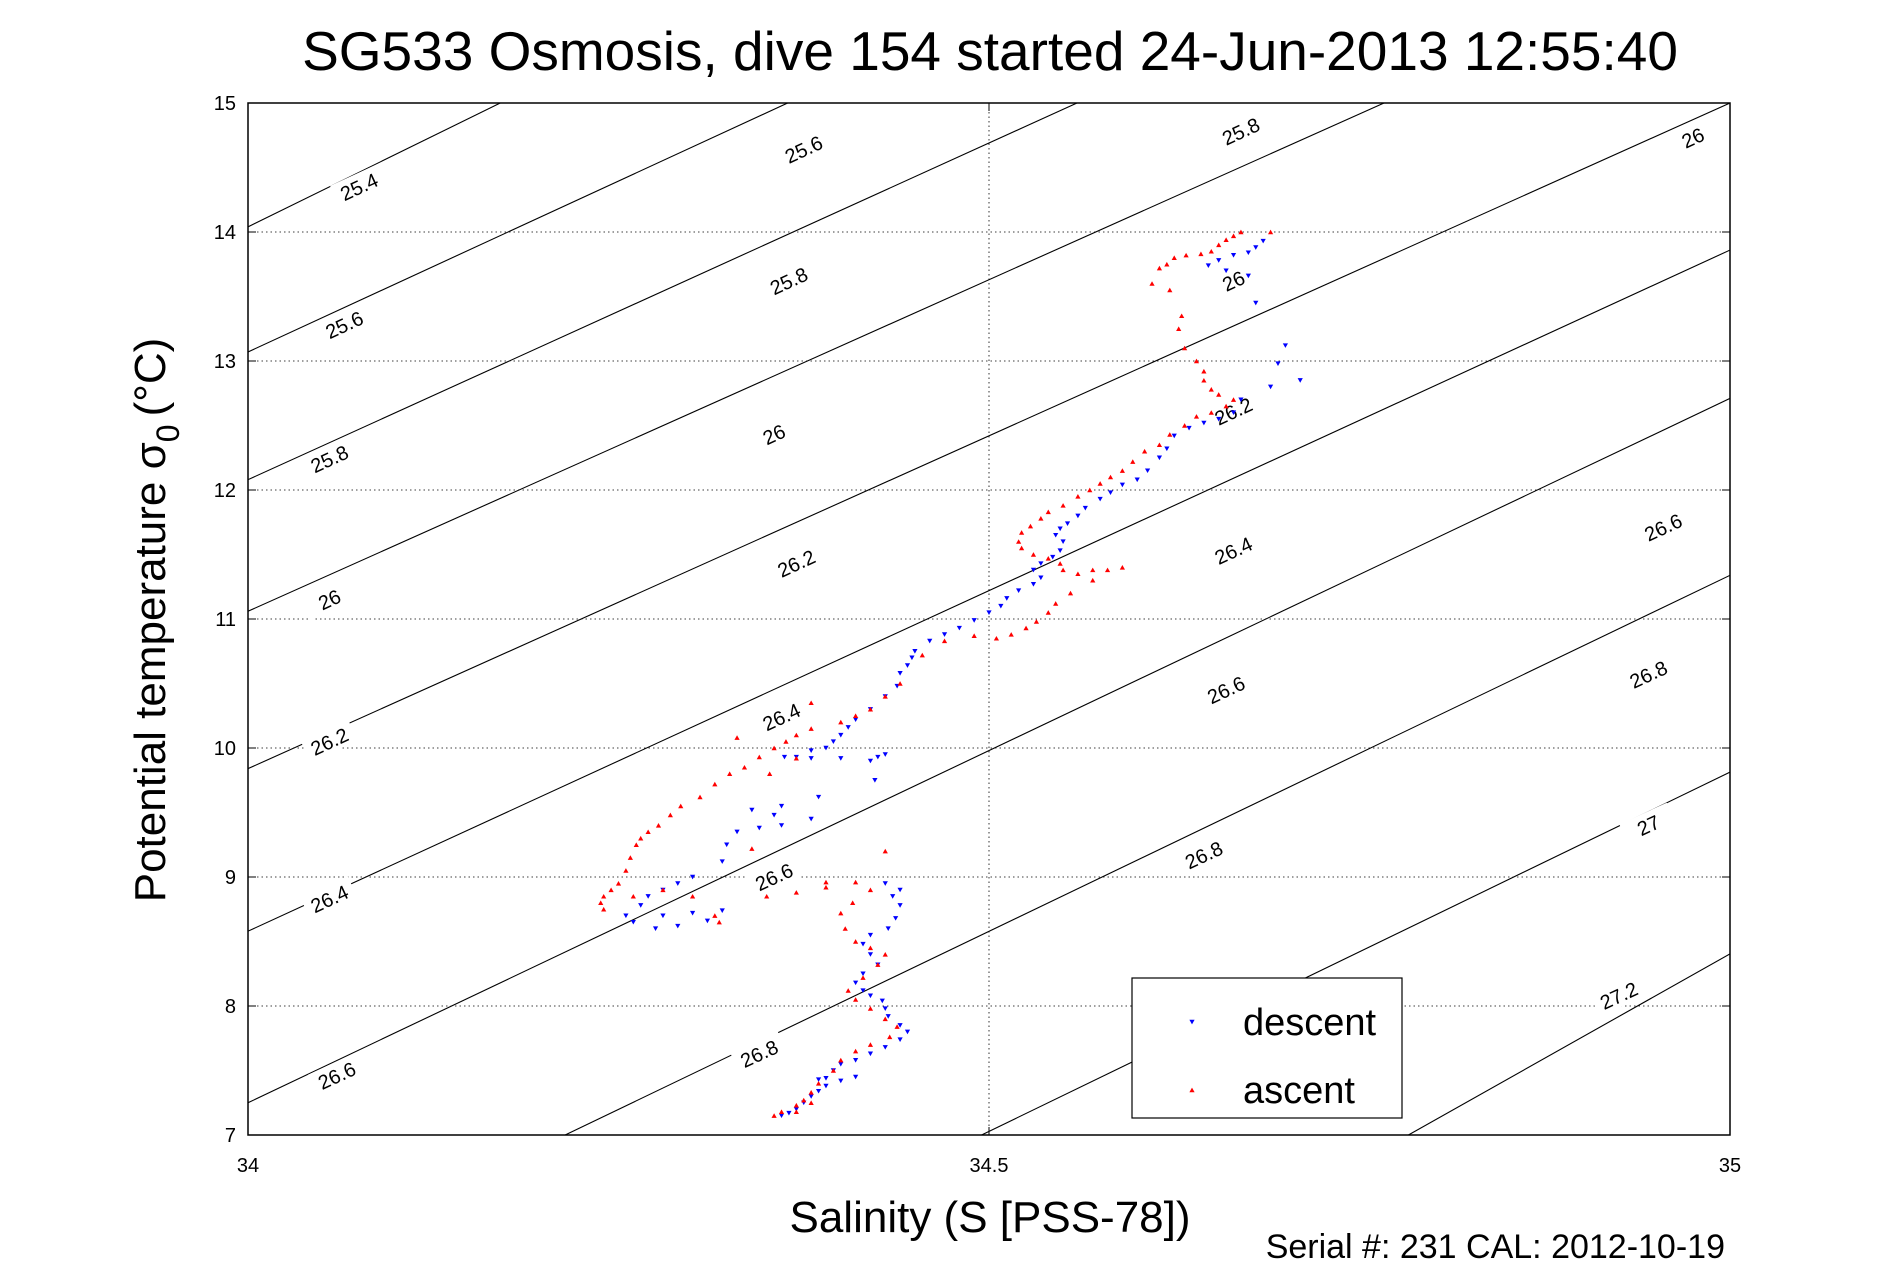 The image size is (1891, 1262). Describe the element at coordinates (230, 1007) in the screenshot. I see `y-tick-label: 8` at that location.